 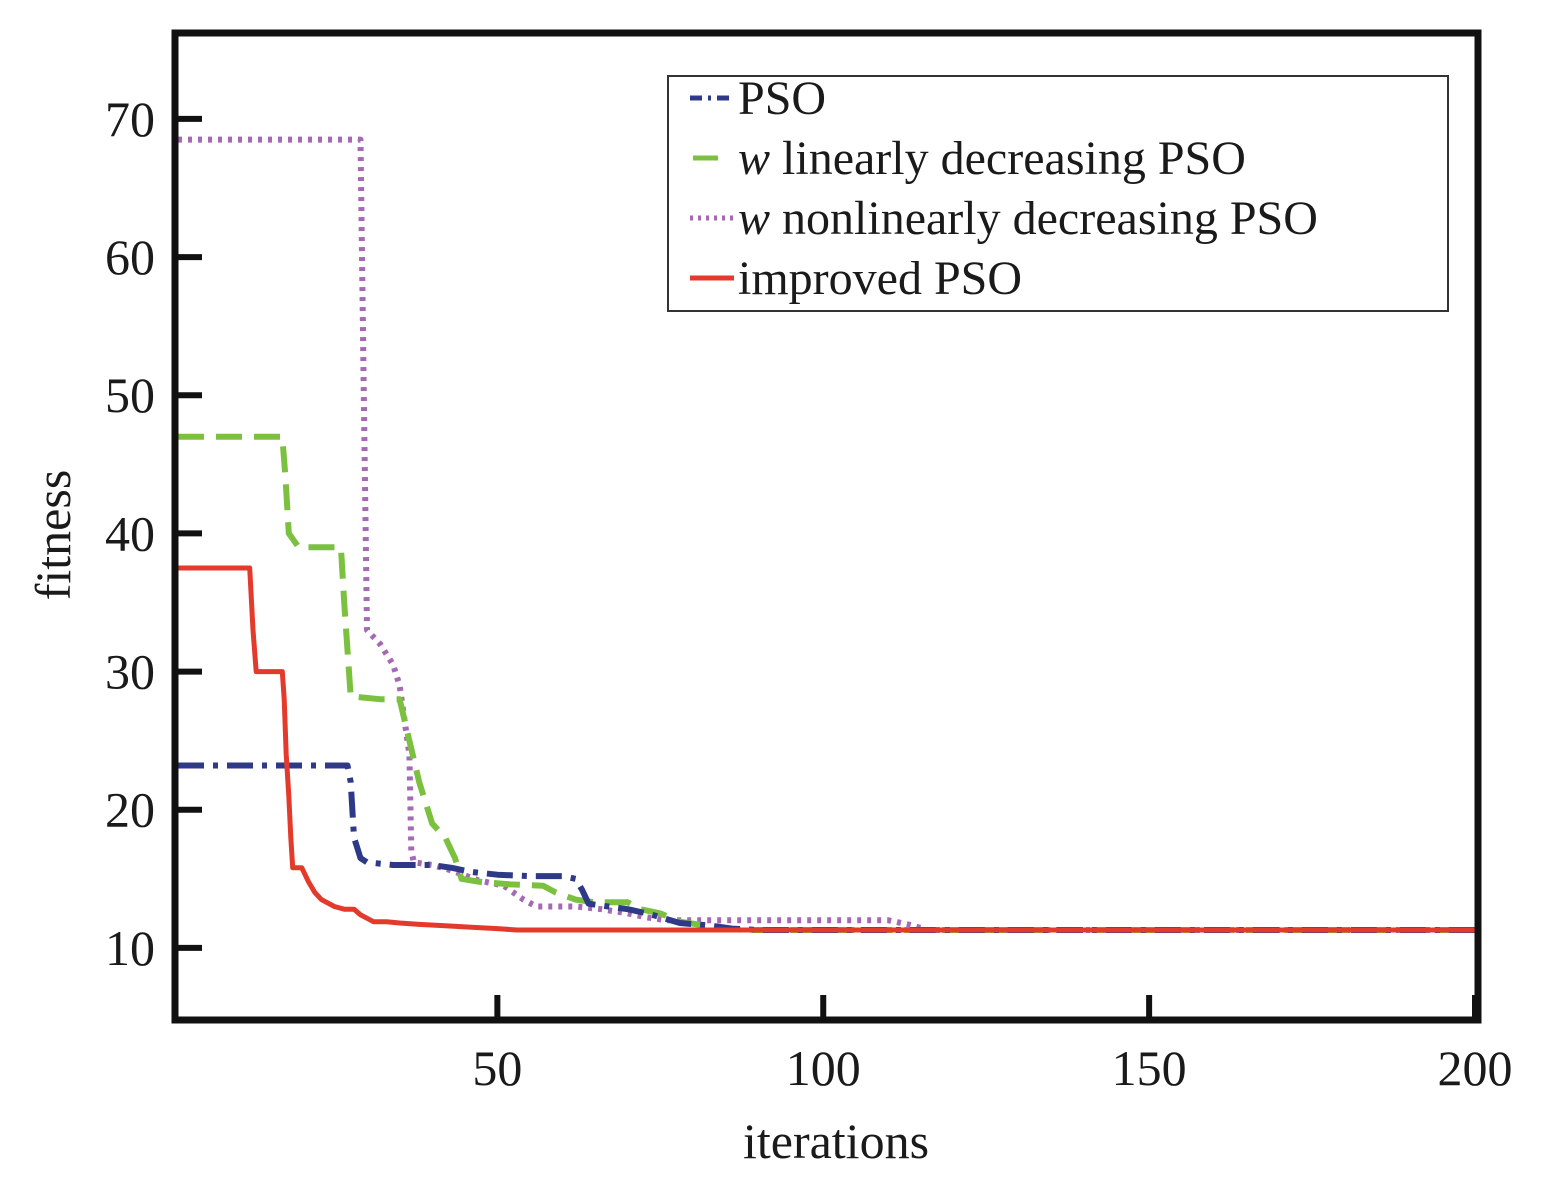 What do you see at coordinates (130, 119) in the screenshot?
I see `y-tick-label: 70` at bounding box center [130, 119].